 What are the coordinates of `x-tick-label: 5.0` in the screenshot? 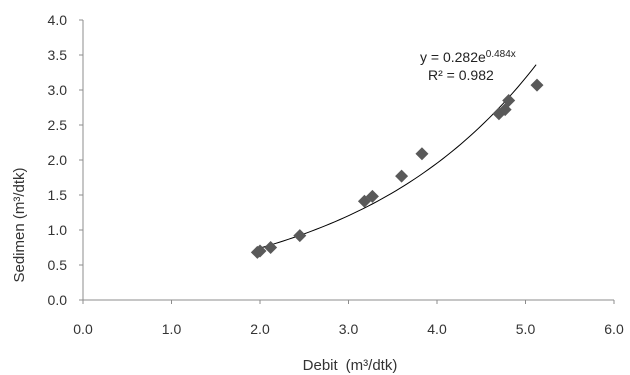 It's located at (526, 329).